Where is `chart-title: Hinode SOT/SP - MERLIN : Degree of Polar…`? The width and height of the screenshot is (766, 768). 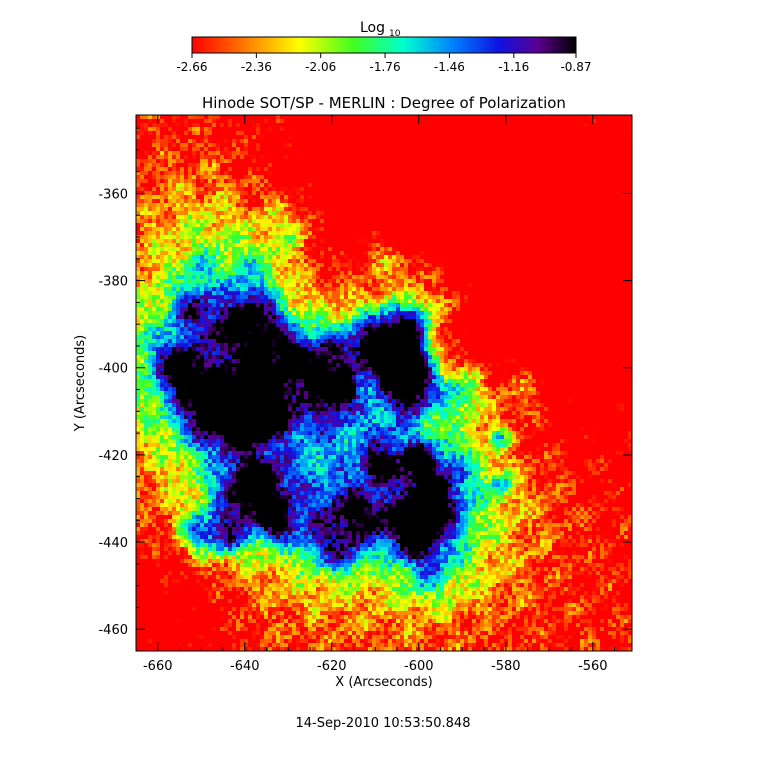 chart-title: Hinode SOT/SP - MERLIN : Degree of Polar… is located at coordinates (384, 103).